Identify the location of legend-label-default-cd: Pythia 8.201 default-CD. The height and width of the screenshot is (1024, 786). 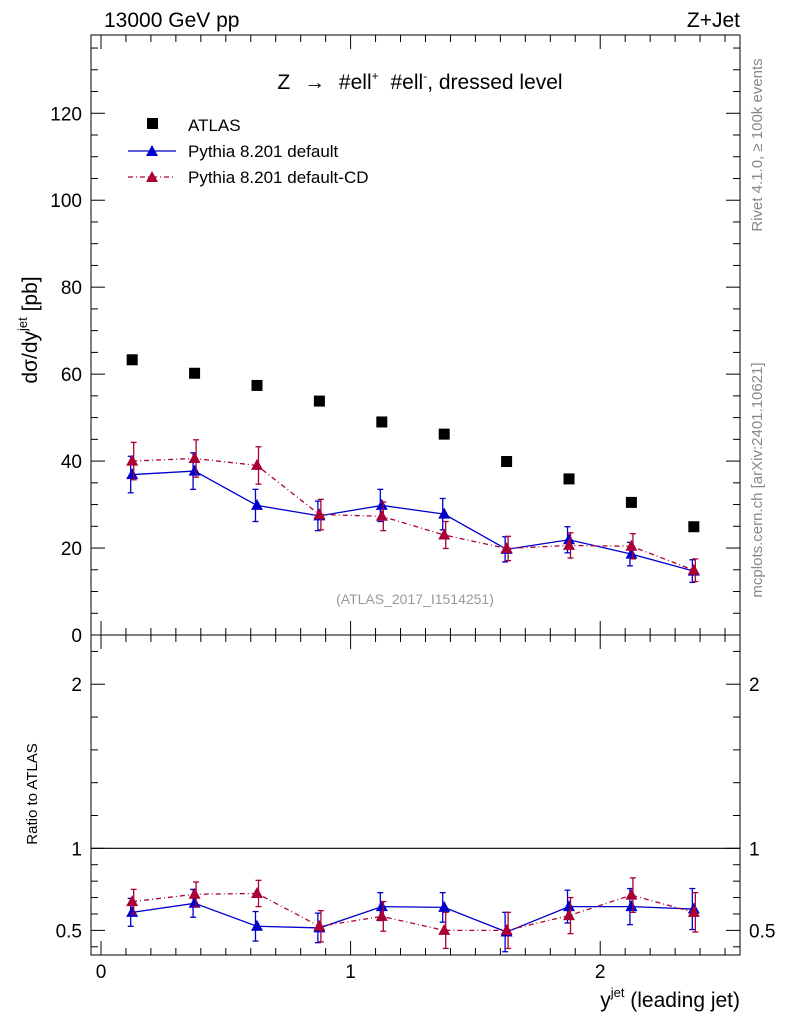
(278, 177).